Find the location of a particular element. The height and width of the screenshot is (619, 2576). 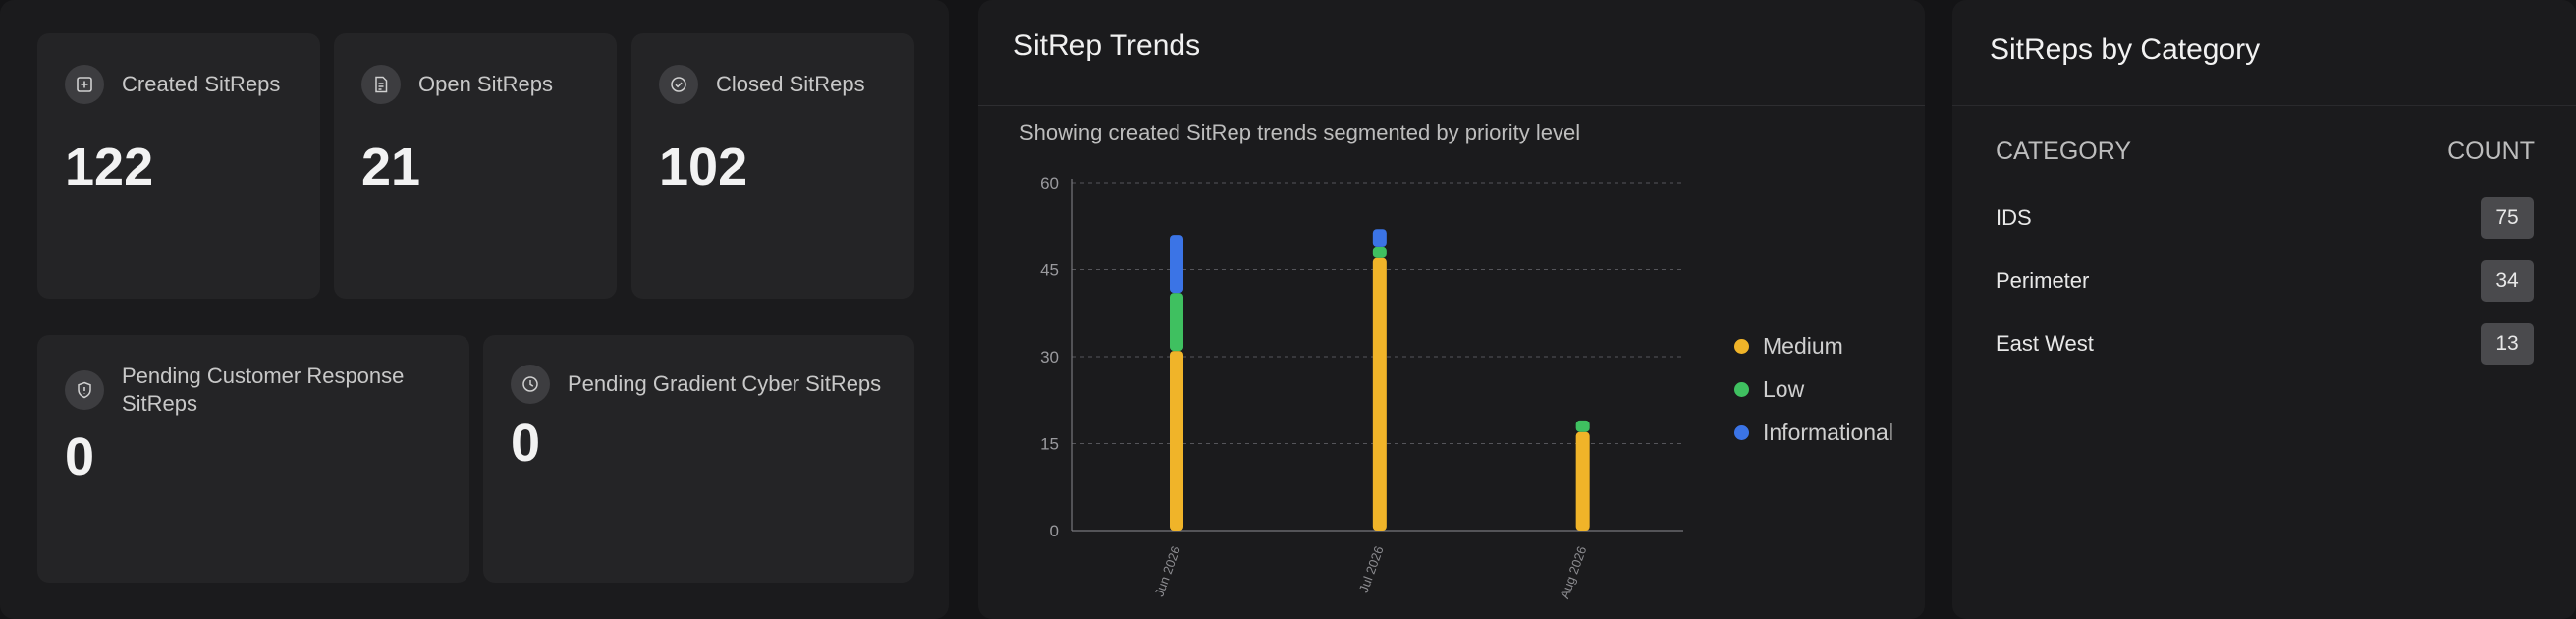

open-sitreps-label: Open SitReps is located at coordinates (486, 84).